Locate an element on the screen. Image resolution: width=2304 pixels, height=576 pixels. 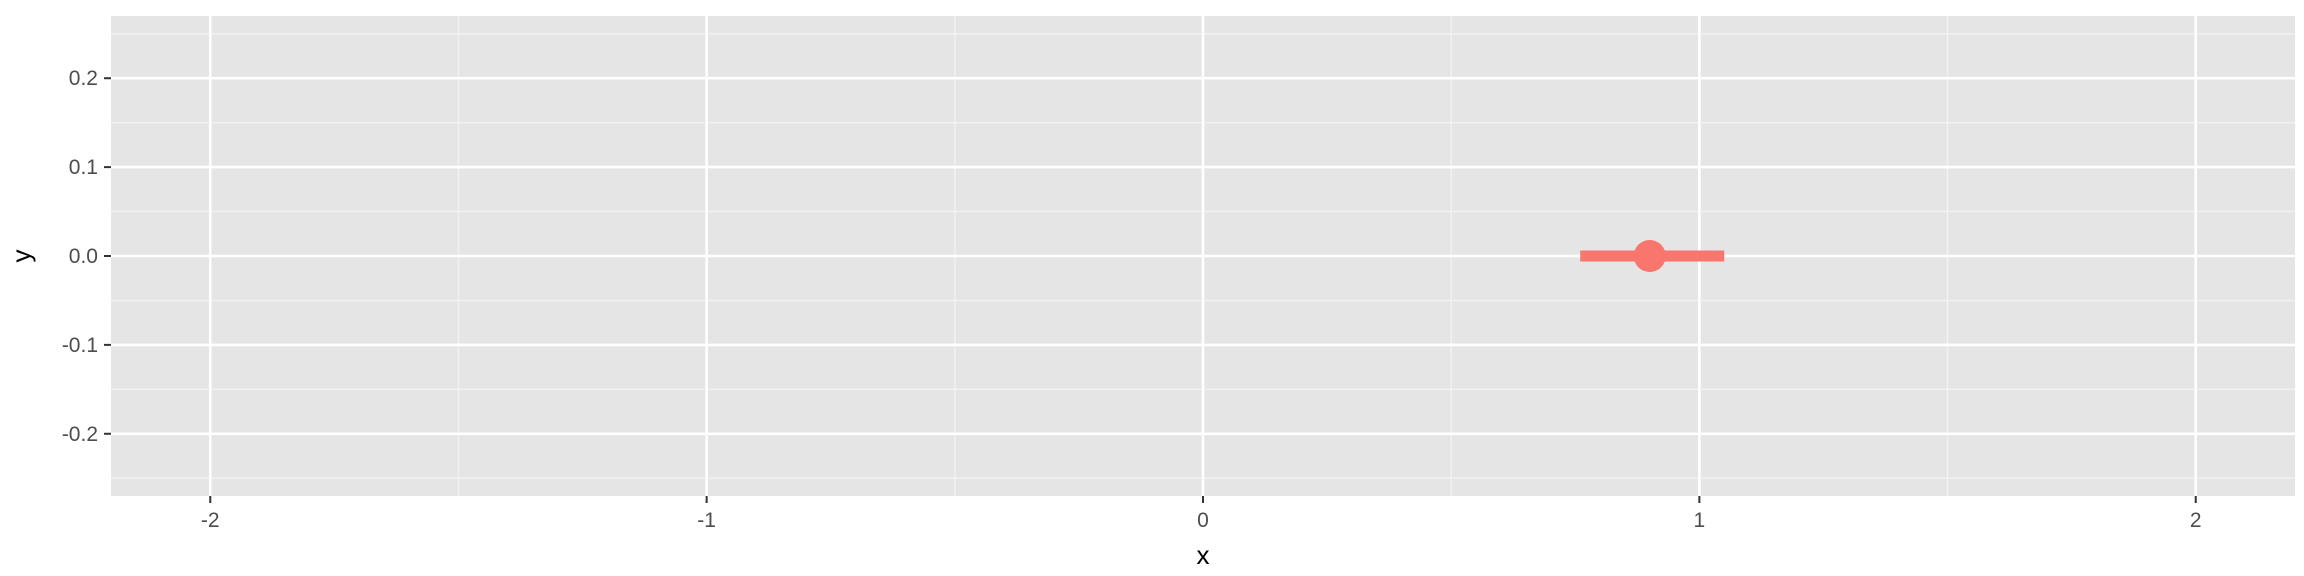
y-tick-label: -0.2 is located at coordinates (80, 434).